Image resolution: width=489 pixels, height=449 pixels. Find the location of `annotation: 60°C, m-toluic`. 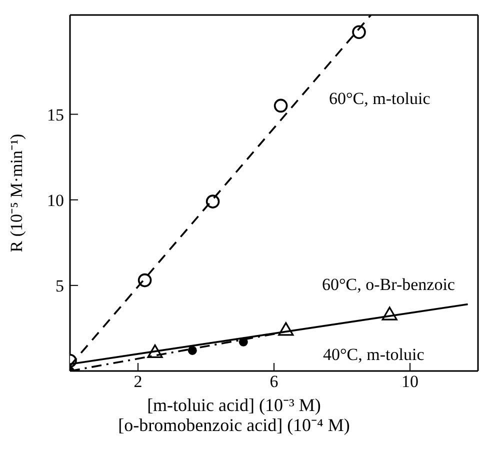

annotation: 60°C, m-toluic is located at coordinates (380, 98).